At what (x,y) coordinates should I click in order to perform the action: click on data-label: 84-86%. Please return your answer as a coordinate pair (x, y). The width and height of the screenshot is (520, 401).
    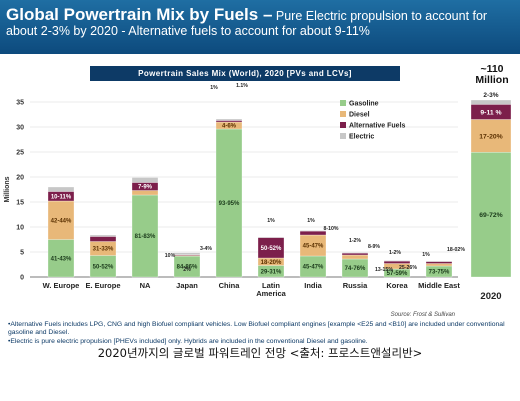
    Looking at the image, I should click on (187, 268).